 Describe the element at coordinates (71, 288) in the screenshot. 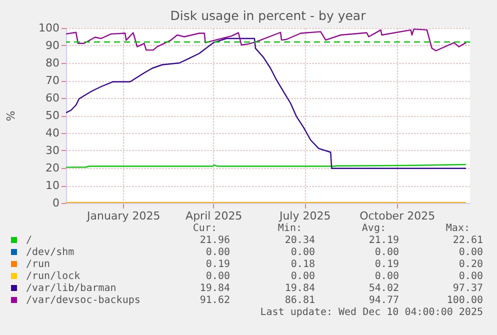

I see `legend-label: /var/lib/barman` at that location.